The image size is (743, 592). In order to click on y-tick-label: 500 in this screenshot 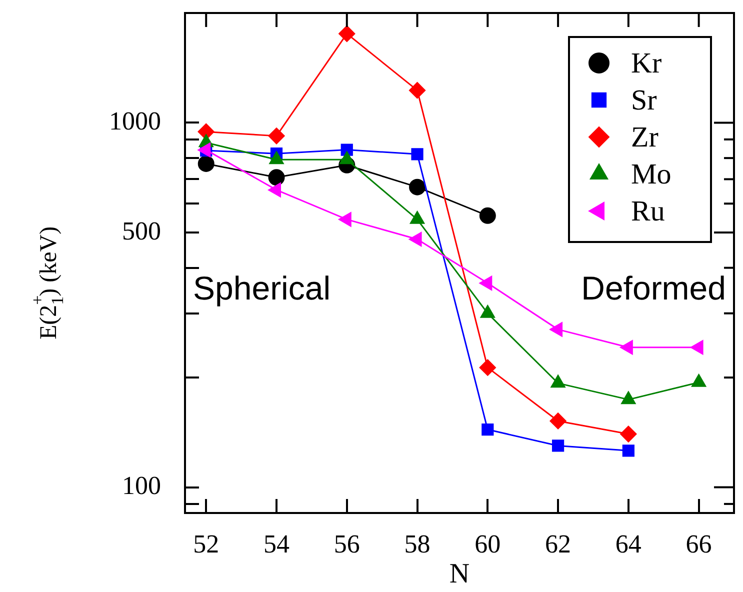, I will do `click(141, 231)`.